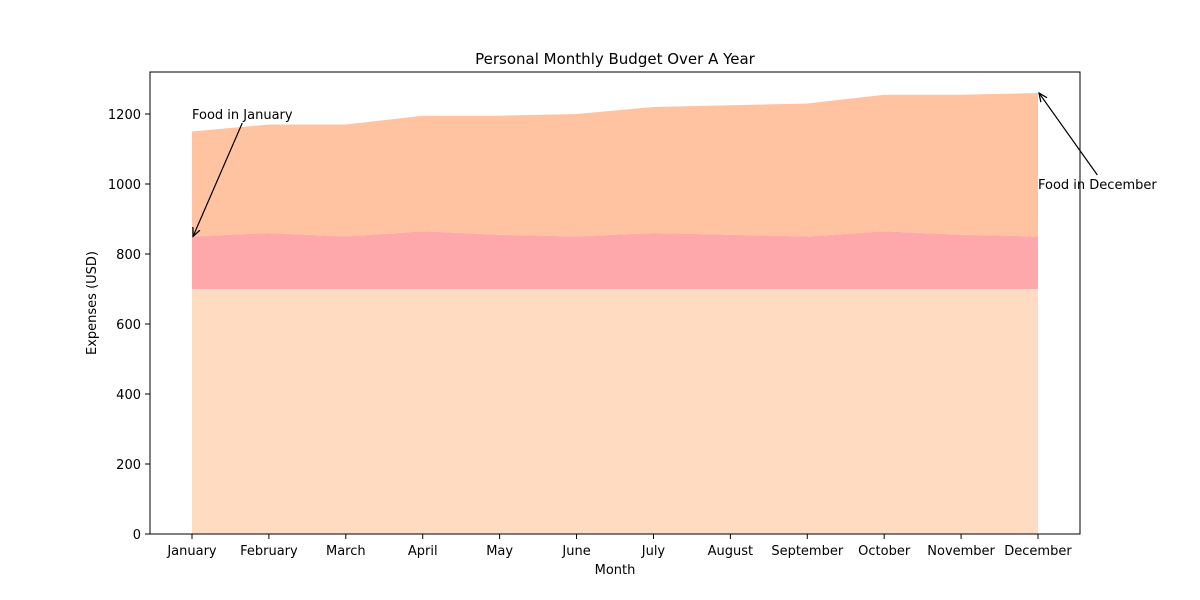  What do you see at coordinates (961, 551) in the screenshot?
I see `x-tick-label: November` at bounding box center [961, 551].